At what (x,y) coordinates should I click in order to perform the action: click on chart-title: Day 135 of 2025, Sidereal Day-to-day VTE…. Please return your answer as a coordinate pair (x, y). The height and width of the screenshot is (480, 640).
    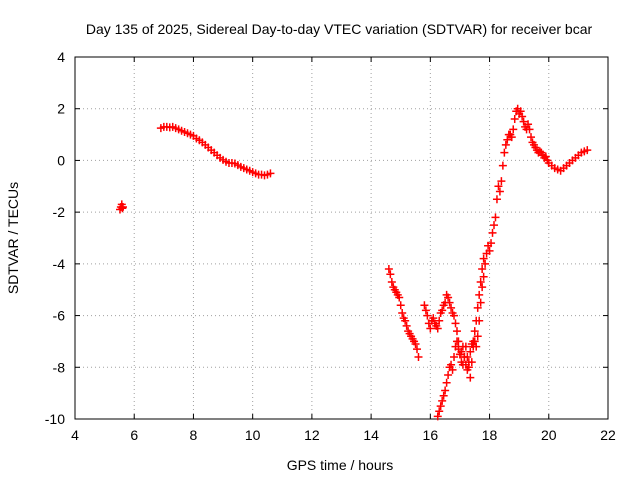
    Looking at the image, I should click on (339, 29).